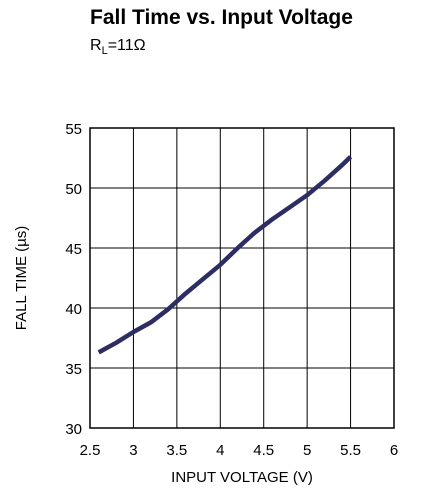  Describe the element at coordinates (104, 51) in the screenshot. I see `subtitle-subscript: L` at that location.